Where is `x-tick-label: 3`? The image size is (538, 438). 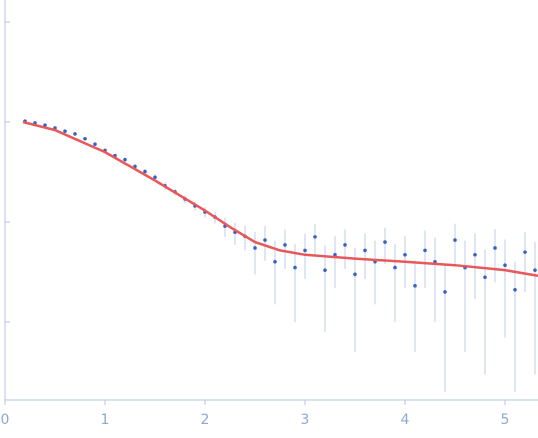
x-tick-label: 3 is located at coordinates (305, 420).